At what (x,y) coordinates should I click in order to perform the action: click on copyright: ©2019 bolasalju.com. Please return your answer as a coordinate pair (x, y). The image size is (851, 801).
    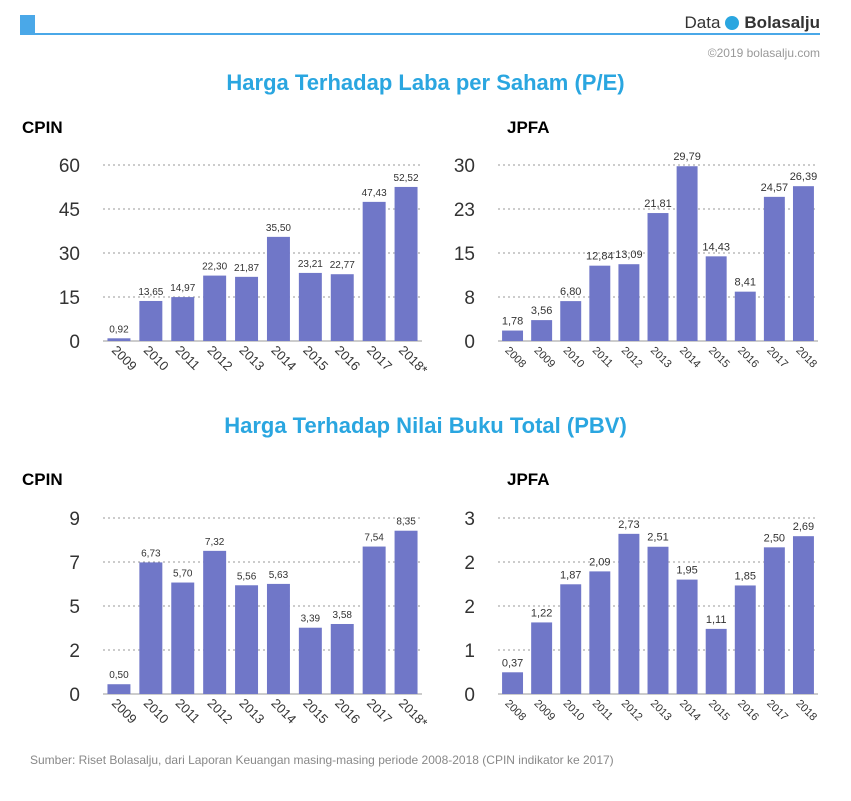
    Looking at the image, I should click on (763, 53).